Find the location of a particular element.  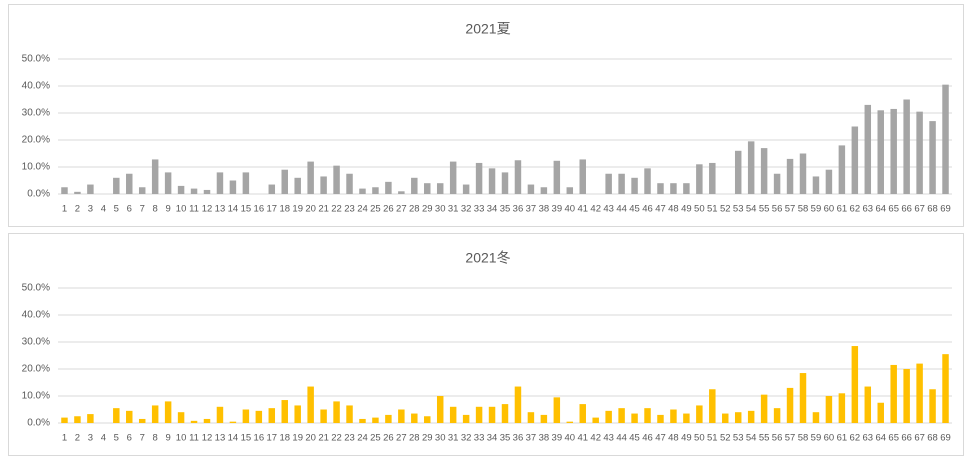

x-tick-label: 23 is located at coordinates (349, 438).